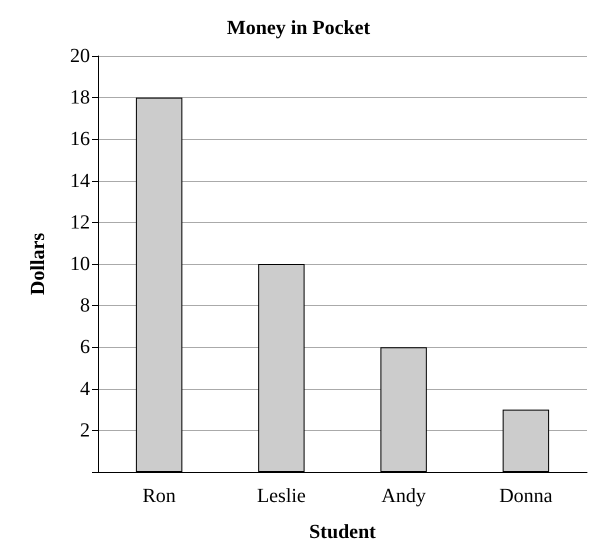 This screenshot has width=597, height=556. I want to click on y-tick-label: 20, so click(80, 56).